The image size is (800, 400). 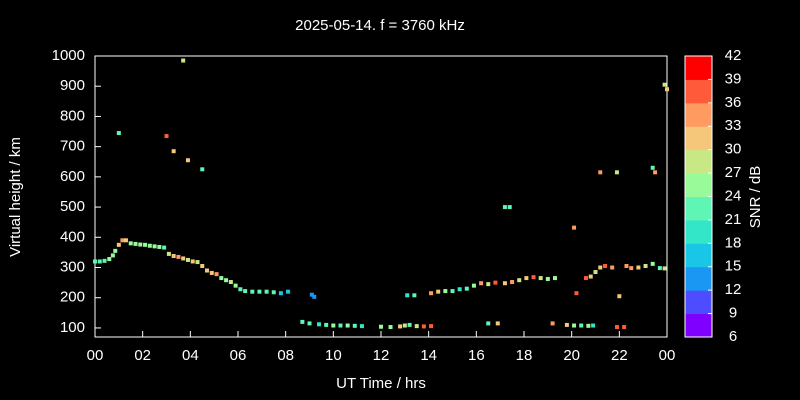 What do you see at coordinates (190, 355) in the screenshot?
I see `x-tick-label: 04` at bounding box center [190, 355].